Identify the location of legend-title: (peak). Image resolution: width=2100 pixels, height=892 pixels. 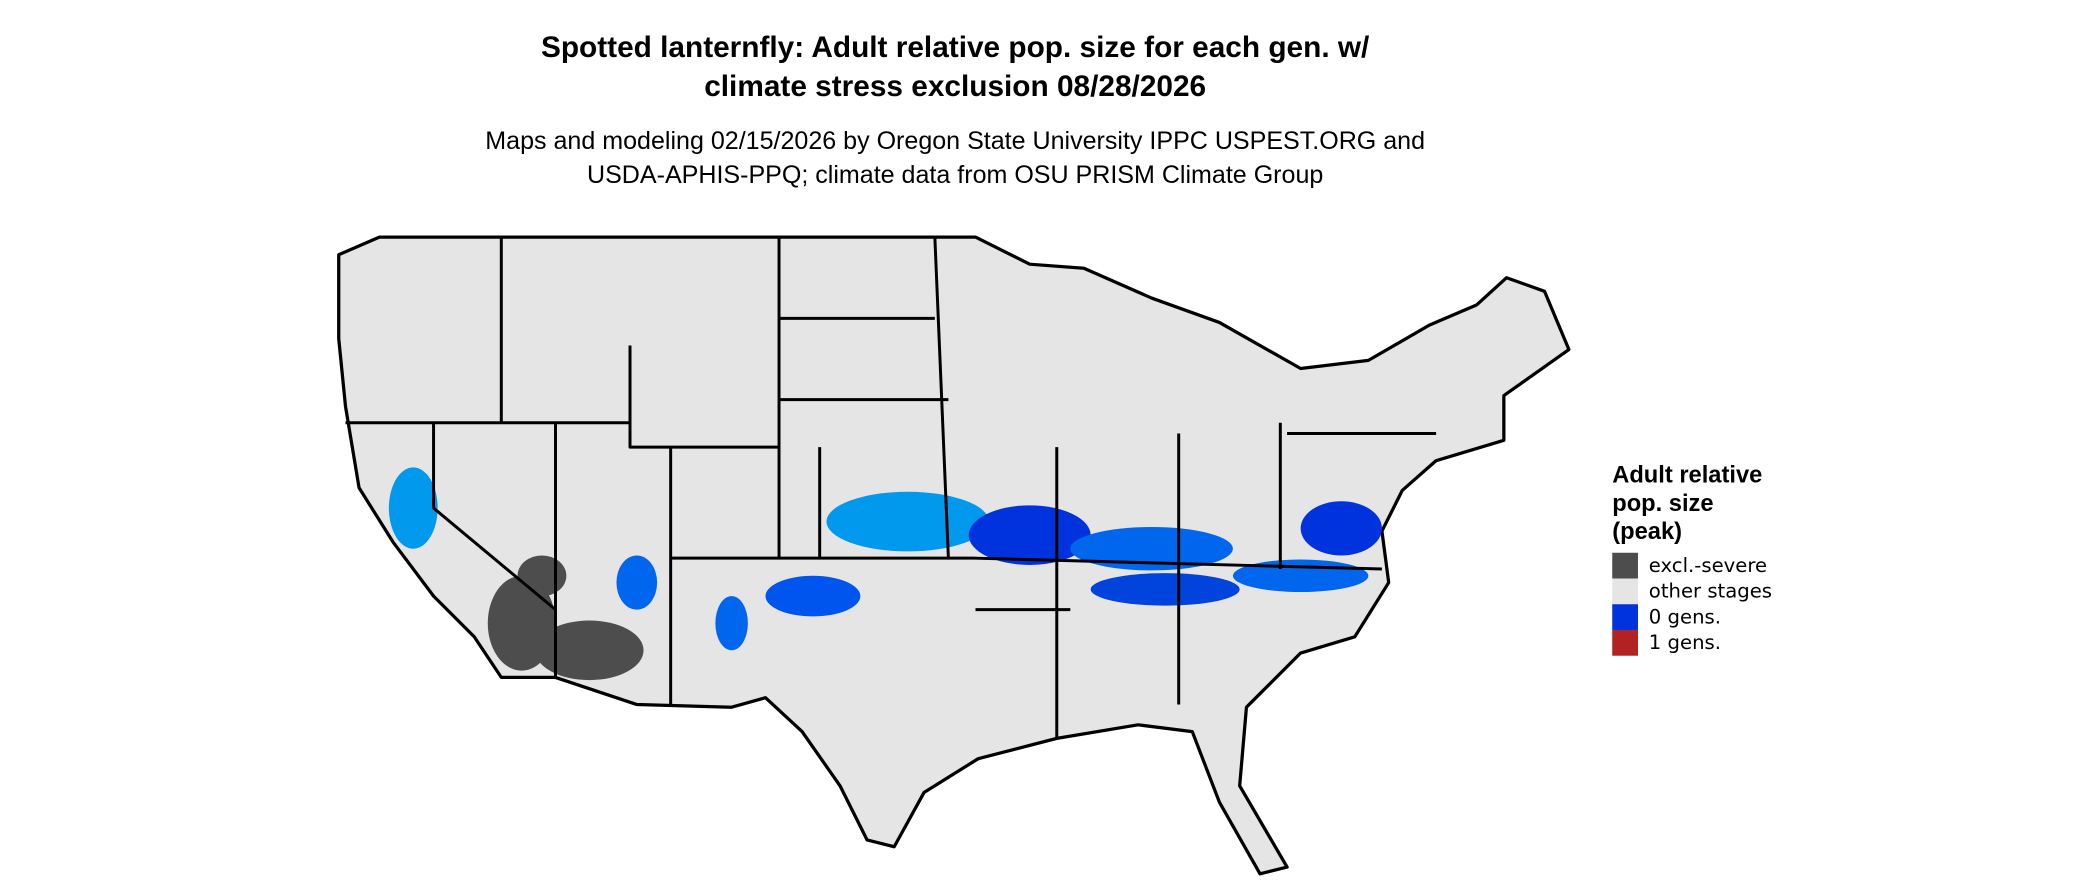
(1647, 532).